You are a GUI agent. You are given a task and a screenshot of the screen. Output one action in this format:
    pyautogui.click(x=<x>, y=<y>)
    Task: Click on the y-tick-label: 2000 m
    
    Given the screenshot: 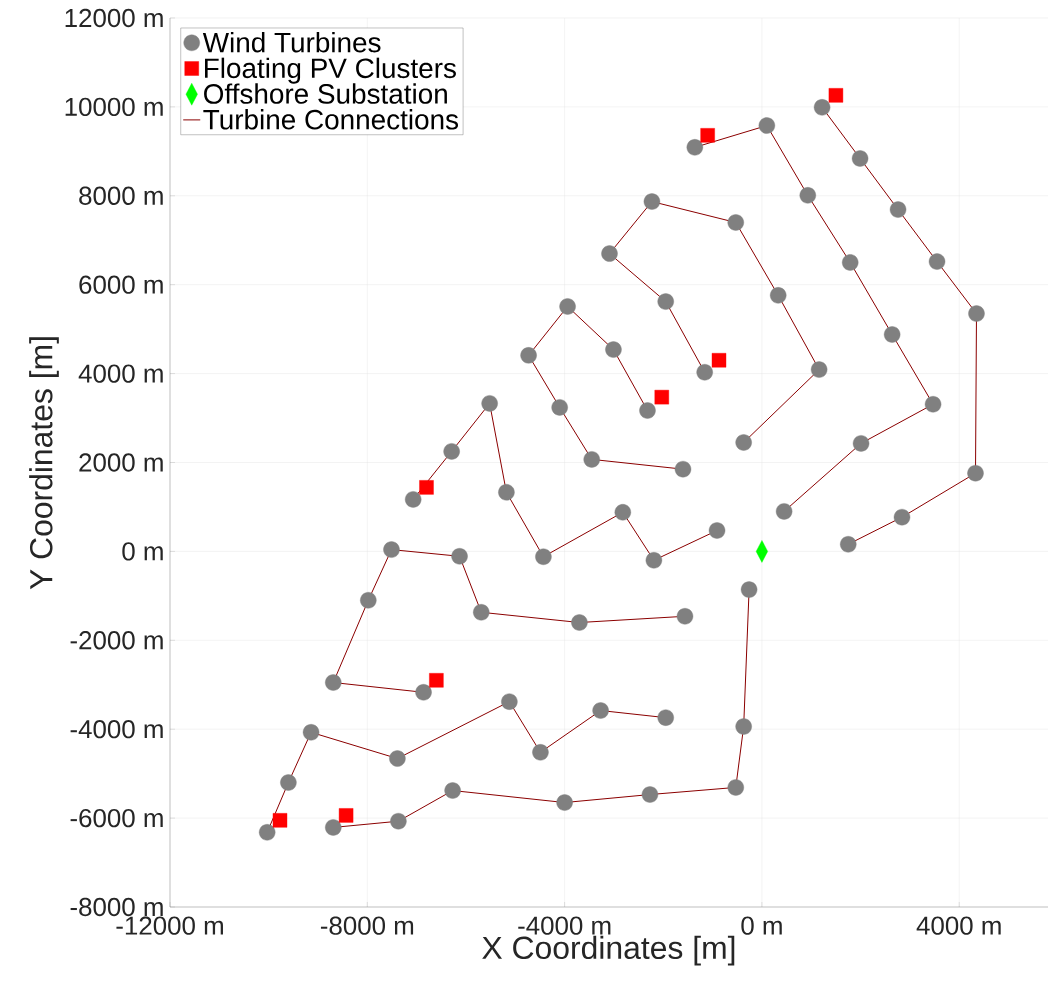 What is the action you would take?
    pyautogui.click(x=121, y=462)
    